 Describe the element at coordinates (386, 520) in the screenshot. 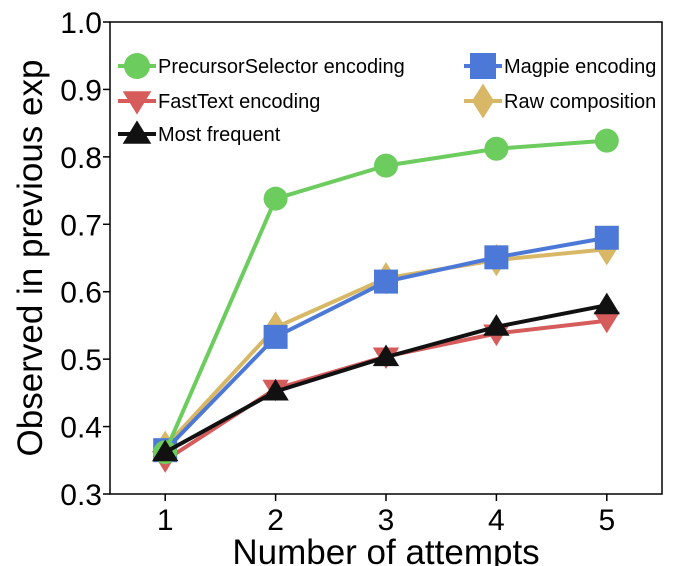

I see `x-tick-label: 3` at that location.